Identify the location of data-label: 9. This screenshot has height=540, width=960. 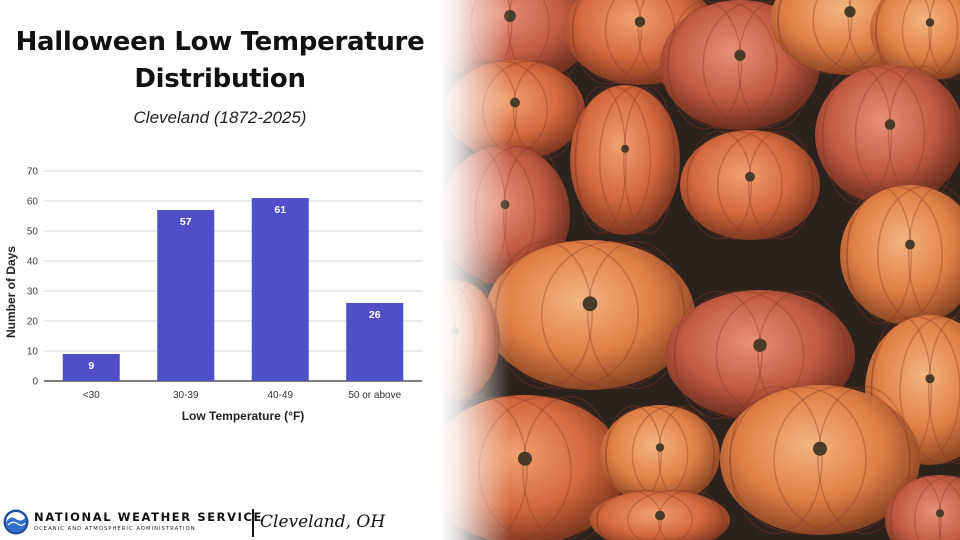
(91, 366).